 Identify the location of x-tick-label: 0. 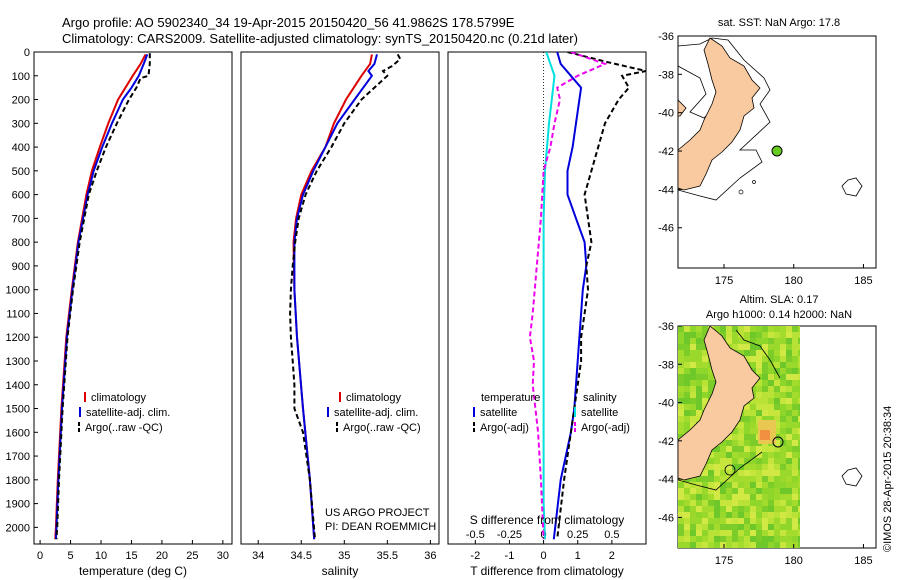
(40, 556).